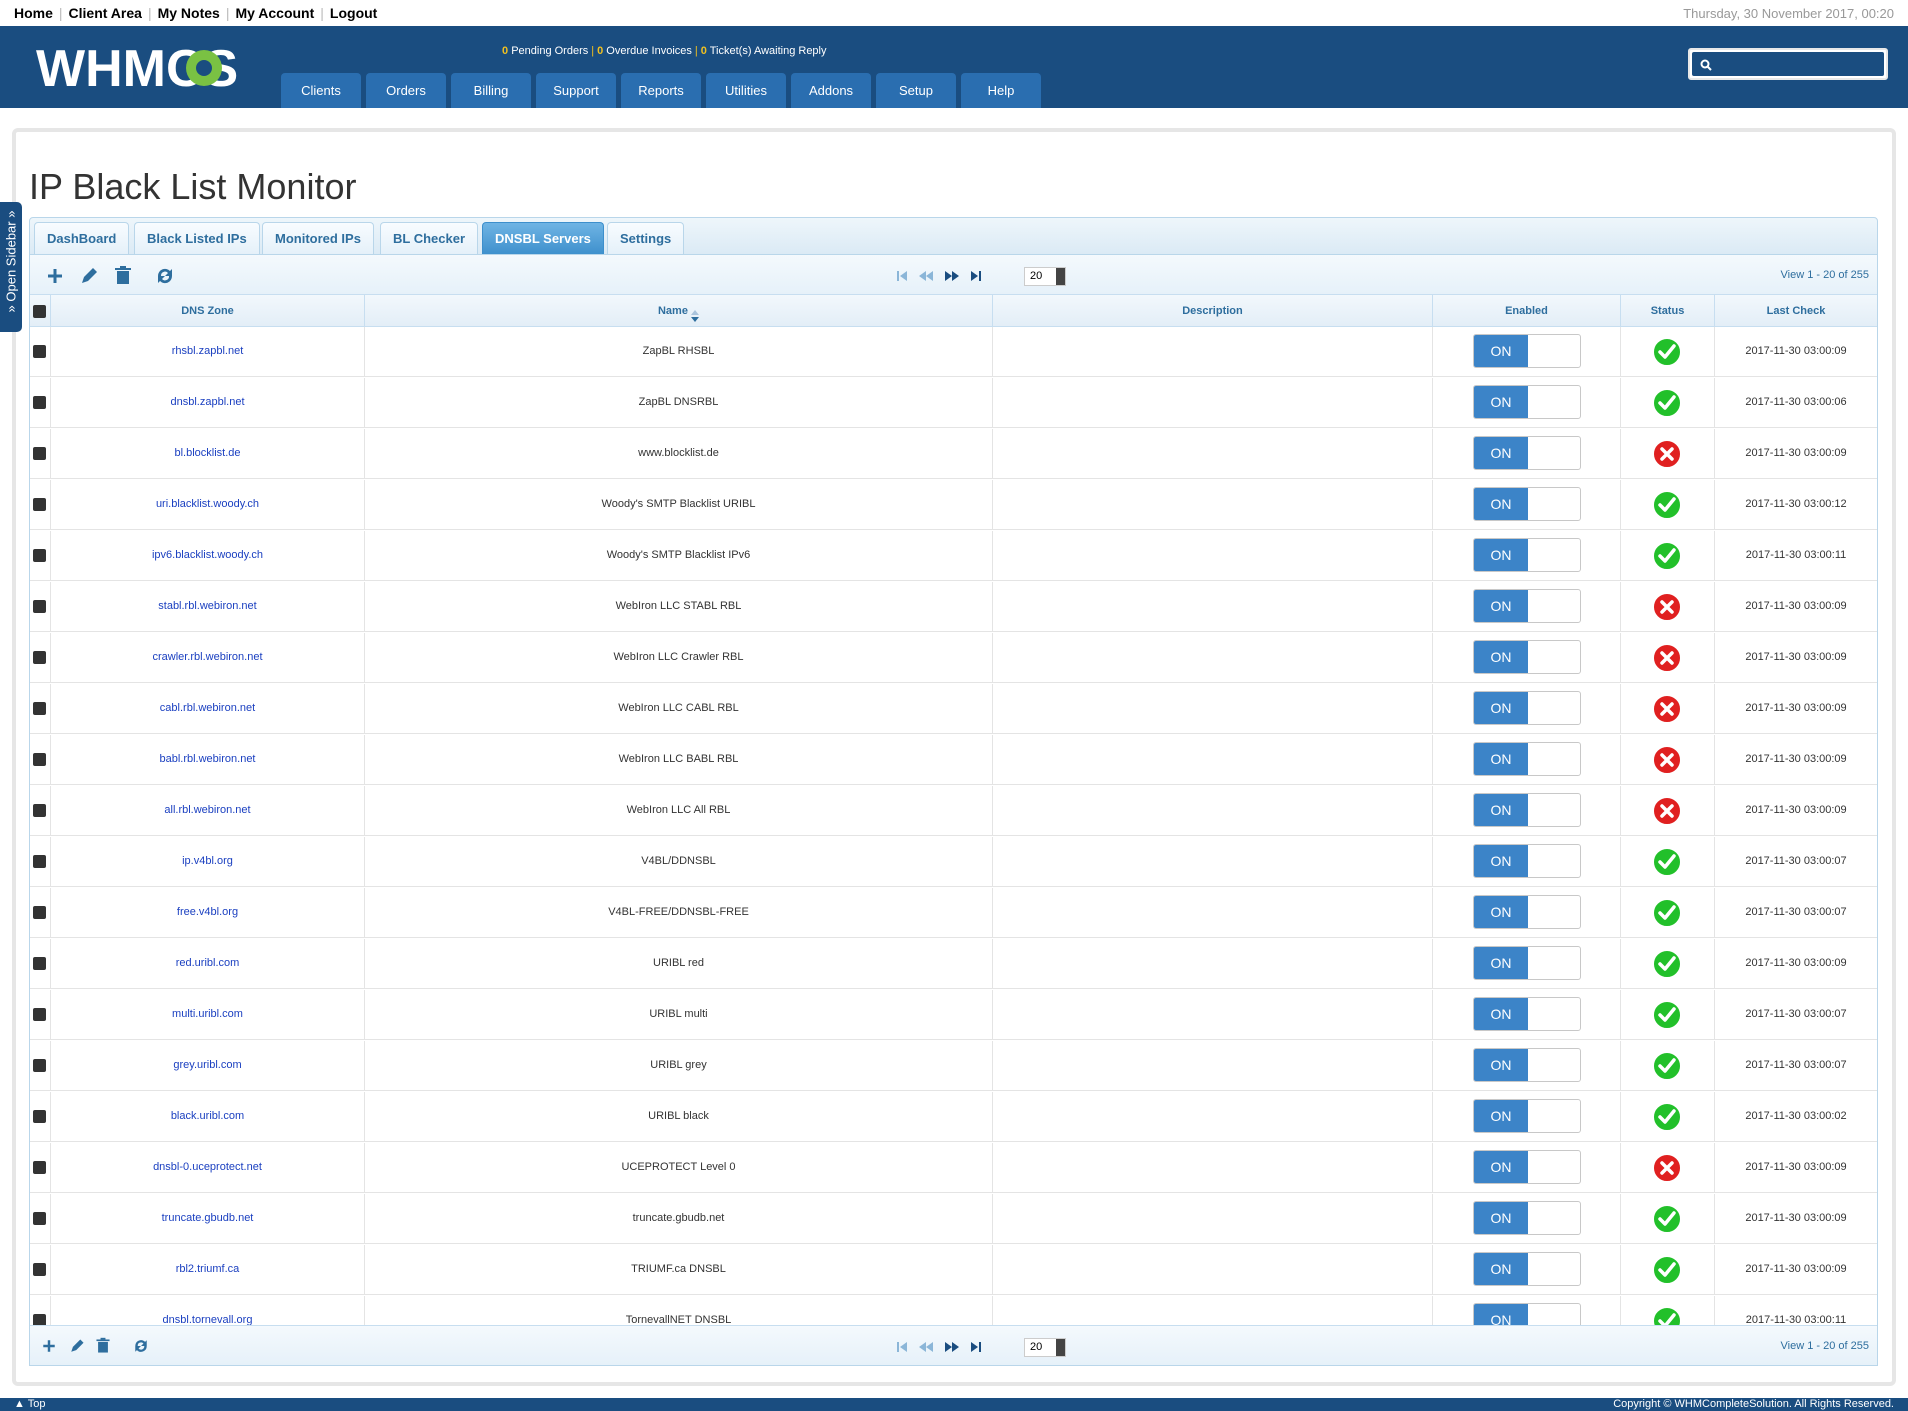 Image resolution: width=1908 pixels, height=1411 pixels. I want to click on dns-zone-link: free.v4bl.org, so click(208, 912).